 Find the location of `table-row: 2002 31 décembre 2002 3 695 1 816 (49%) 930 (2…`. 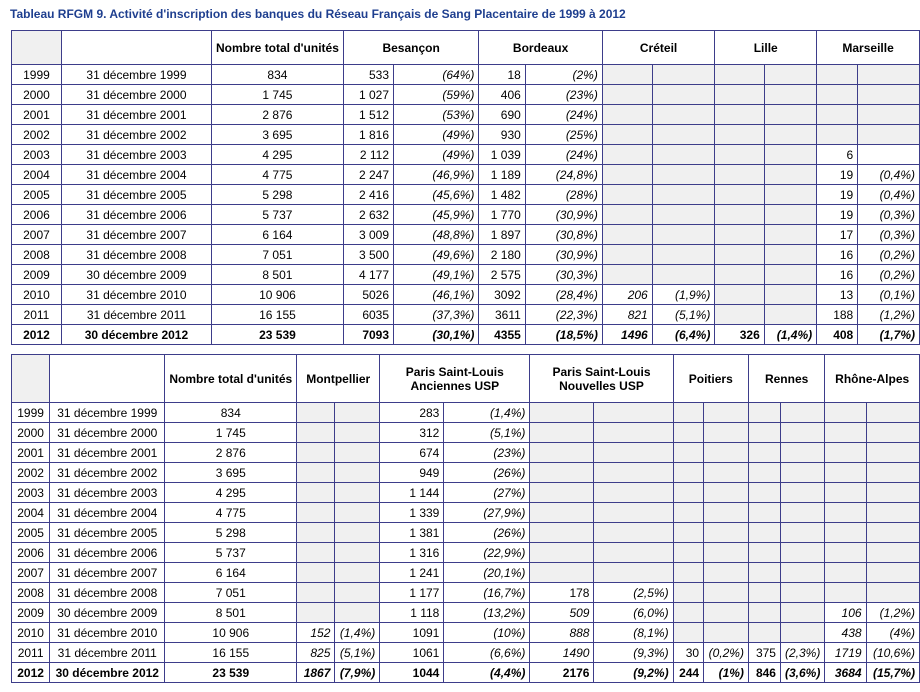

table-row: 2002 31 décembre 2002 3 695 1 816 (49%) 930 (2… is located at coordinates (465, 134).